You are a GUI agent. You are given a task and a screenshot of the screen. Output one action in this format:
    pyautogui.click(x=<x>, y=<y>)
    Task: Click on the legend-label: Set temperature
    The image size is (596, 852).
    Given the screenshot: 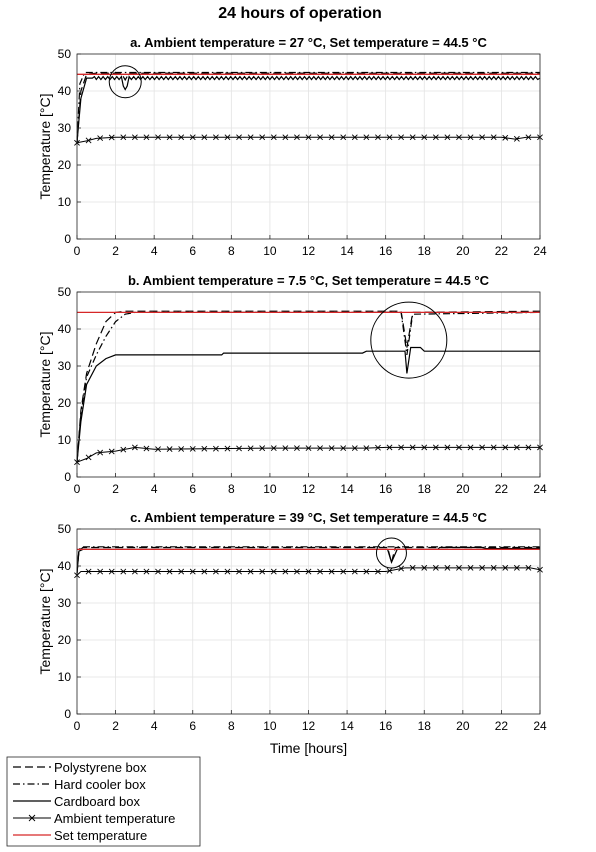 What is the action you would take?
    pyautogui.click(x=100, y=835)
    